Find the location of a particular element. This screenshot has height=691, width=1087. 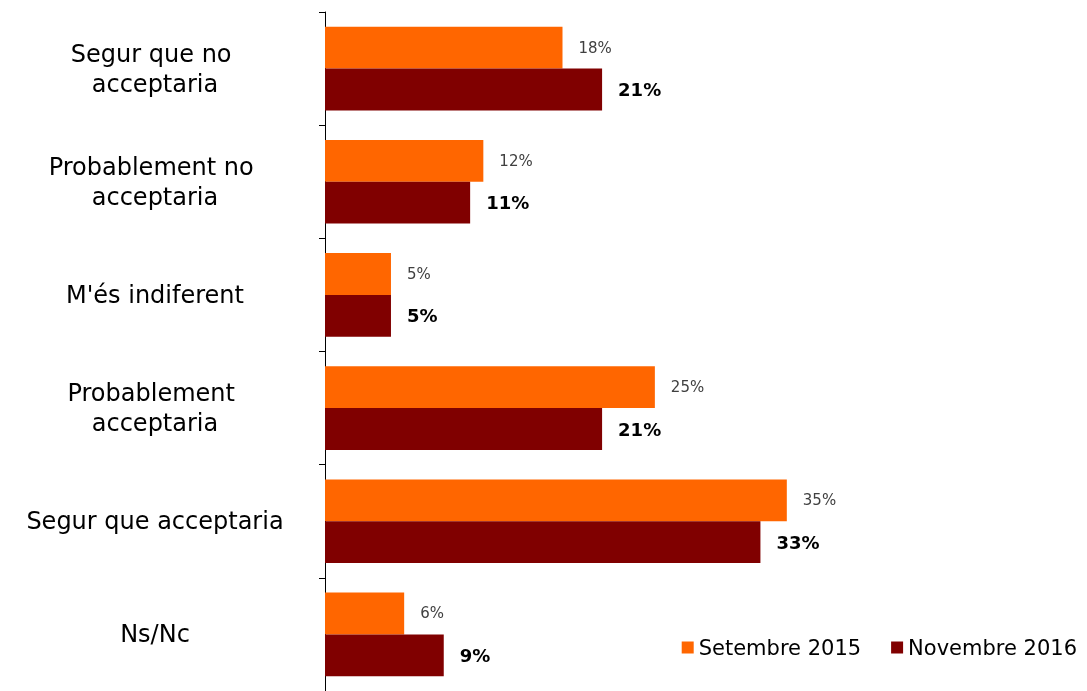

y-tick-label: M'és indiferent is located at coordinates (155, 294).